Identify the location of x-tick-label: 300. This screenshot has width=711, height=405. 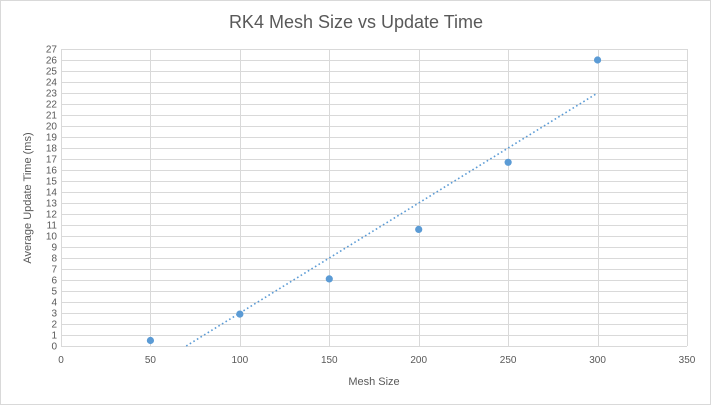
(597, 360).